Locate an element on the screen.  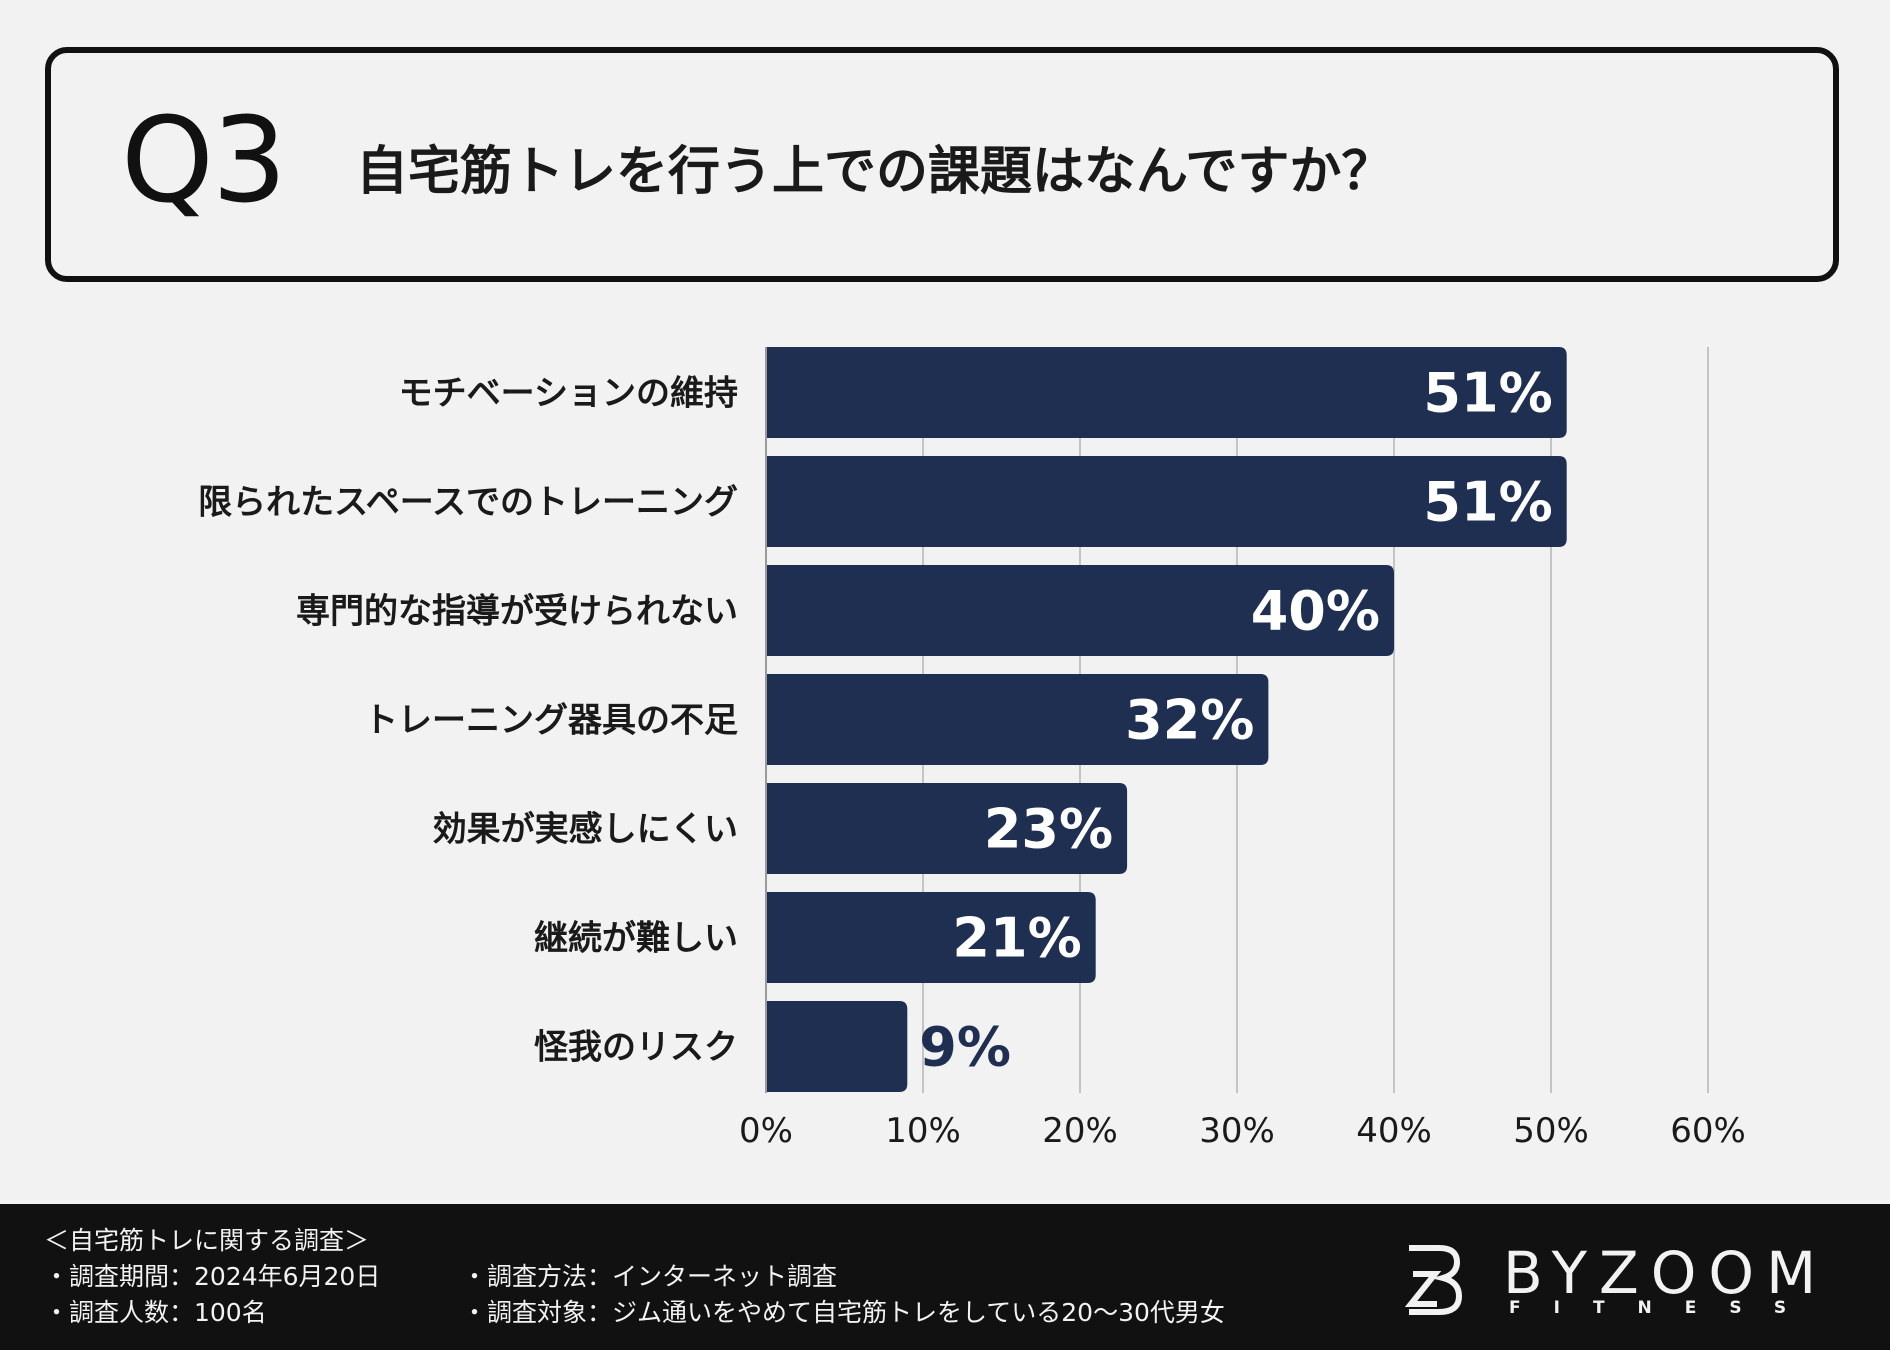
category-label: 効果が実感しにくい is located at coordinates (585, 830).